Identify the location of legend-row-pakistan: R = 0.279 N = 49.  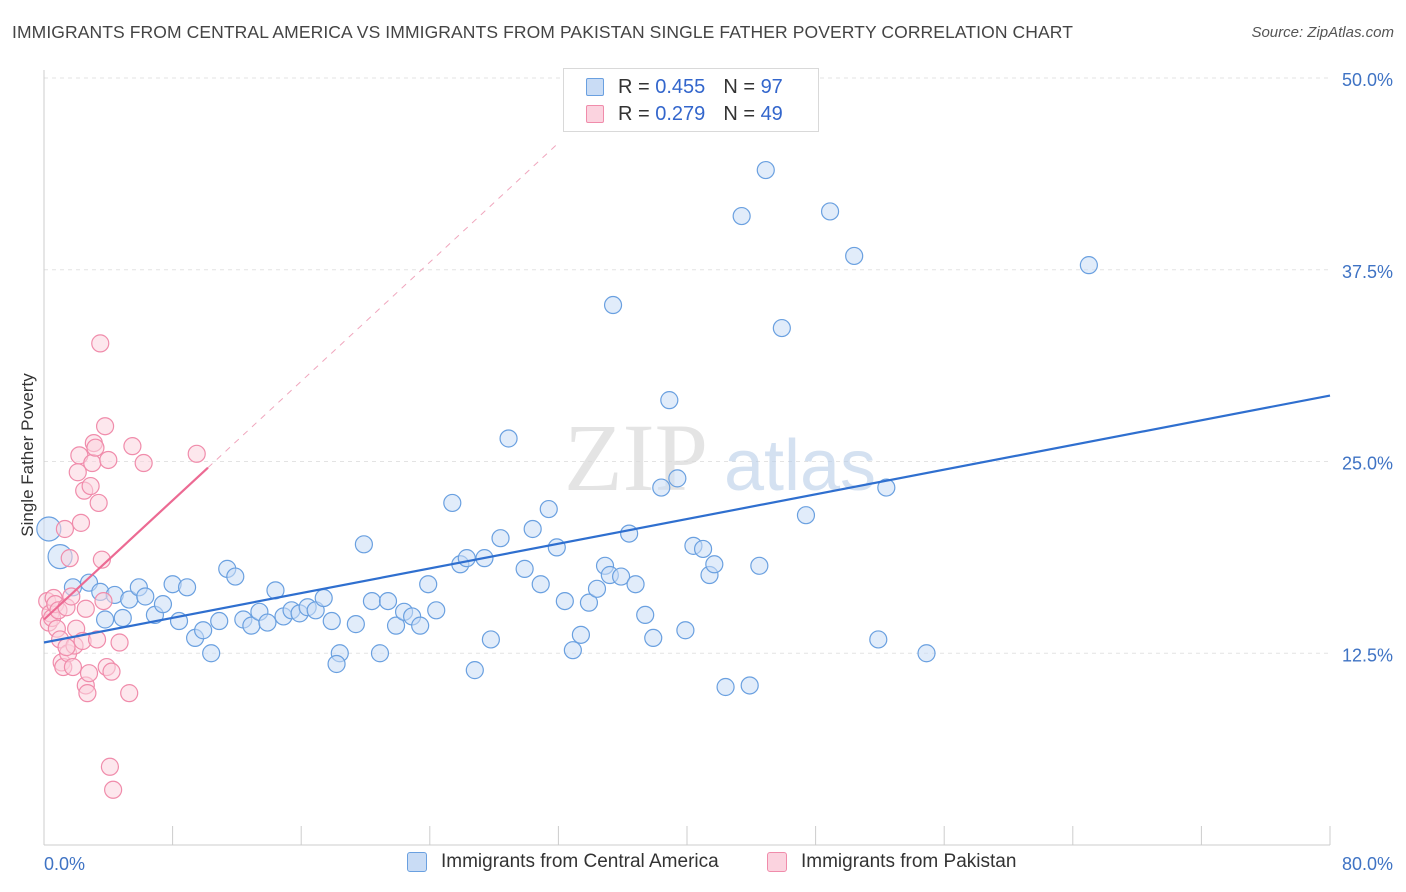
(684, 114).